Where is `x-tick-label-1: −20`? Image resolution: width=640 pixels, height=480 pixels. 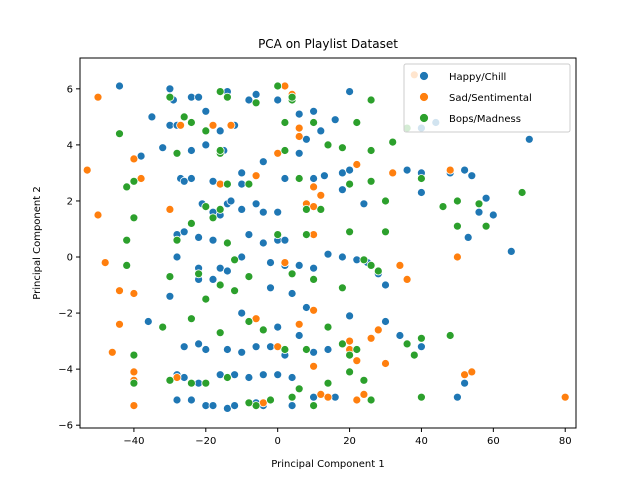 x-tick-label-1: −20 is located at coordinates (205, 441).